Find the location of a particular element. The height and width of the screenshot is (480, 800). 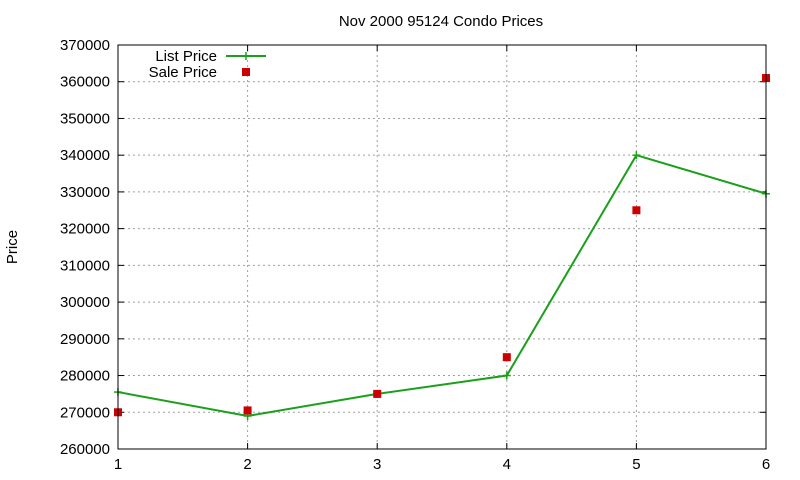

x-tick-label: 1 is located at coordinates (118, 464).